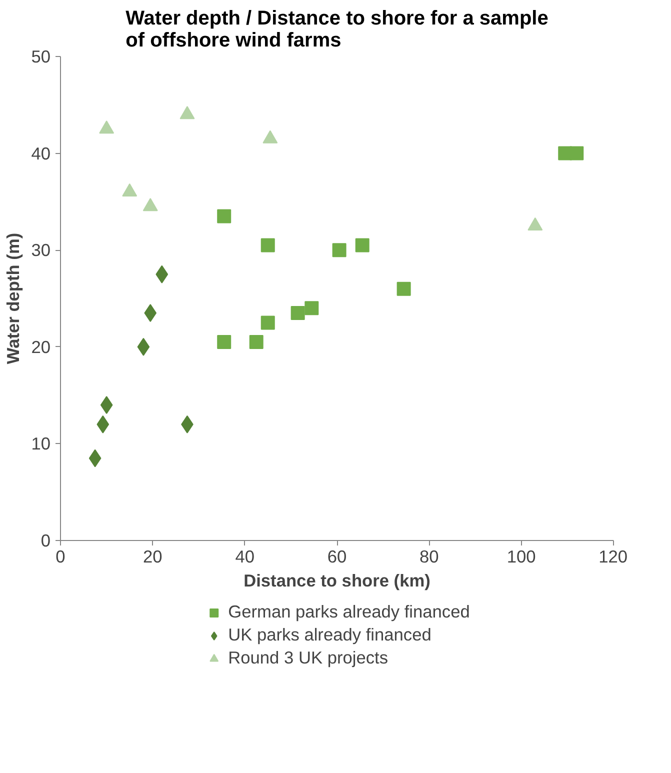  Describe the element at coordinates (337, 556) in the screenshot. I see `x-tick-label: 60` at that location.